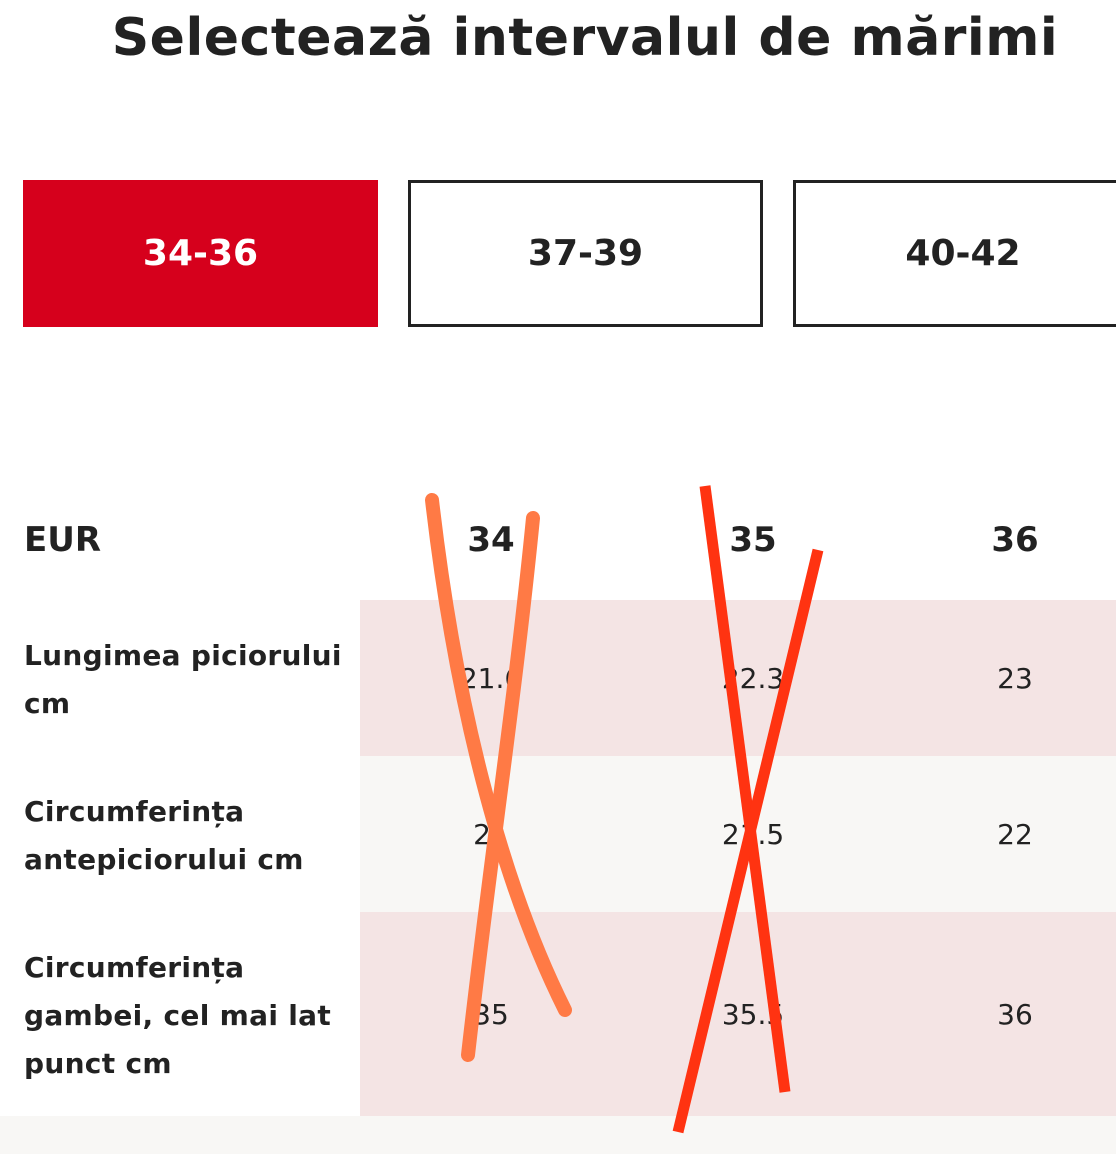 This screenshot has height=1154, width=1116. I want to click on table-cell: 21, so click(491, 834).